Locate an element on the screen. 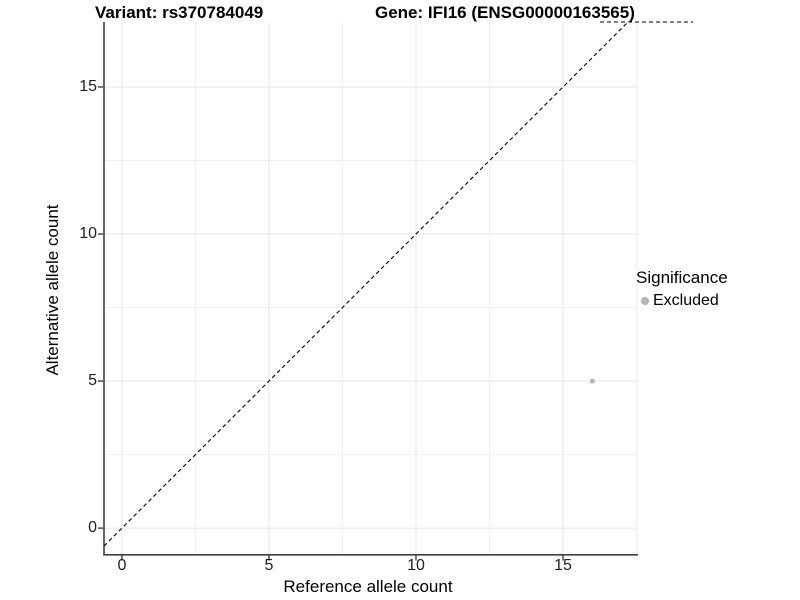 This screenshot has width=800, height=600. legend-item-label: Excluded is located at coordinates (686, 300).